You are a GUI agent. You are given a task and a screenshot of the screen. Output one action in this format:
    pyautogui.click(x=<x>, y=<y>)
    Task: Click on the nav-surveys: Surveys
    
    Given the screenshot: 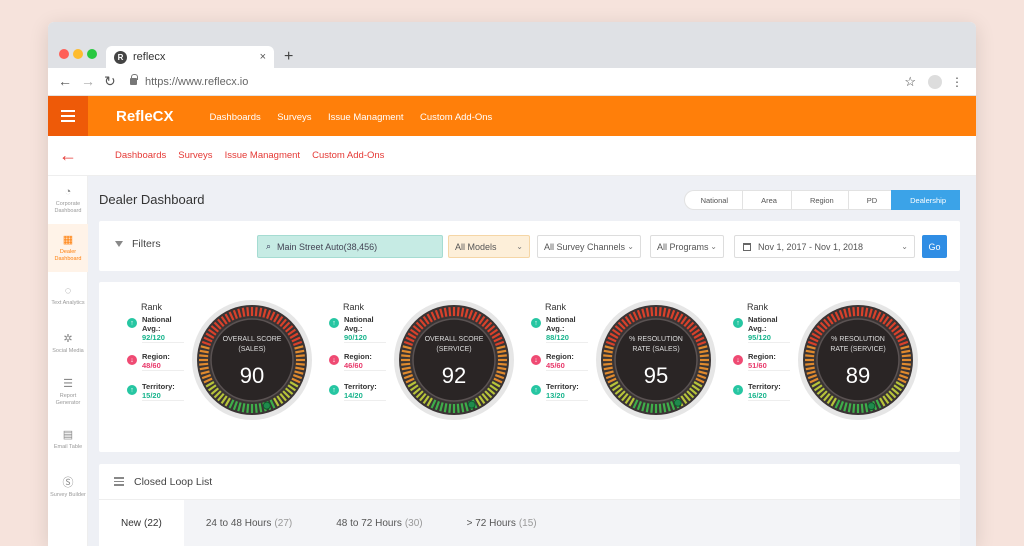 What is the action you would take?
    pyautogui.click(x=294, y=117)
    